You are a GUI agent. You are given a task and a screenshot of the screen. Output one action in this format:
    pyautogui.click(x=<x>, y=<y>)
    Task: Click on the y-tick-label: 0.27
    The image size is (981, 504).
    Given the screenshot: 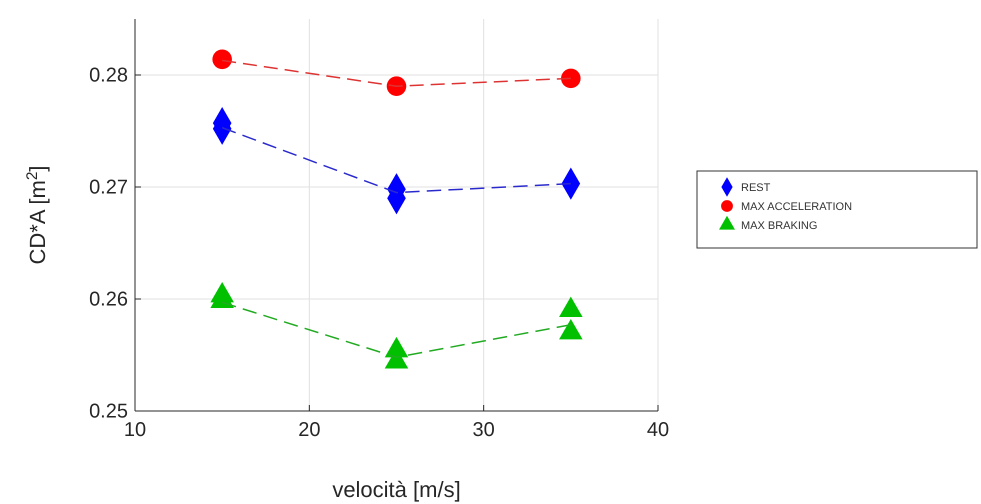 What is the action you would take?
    pyautogui.click(x=108, y=187)
    